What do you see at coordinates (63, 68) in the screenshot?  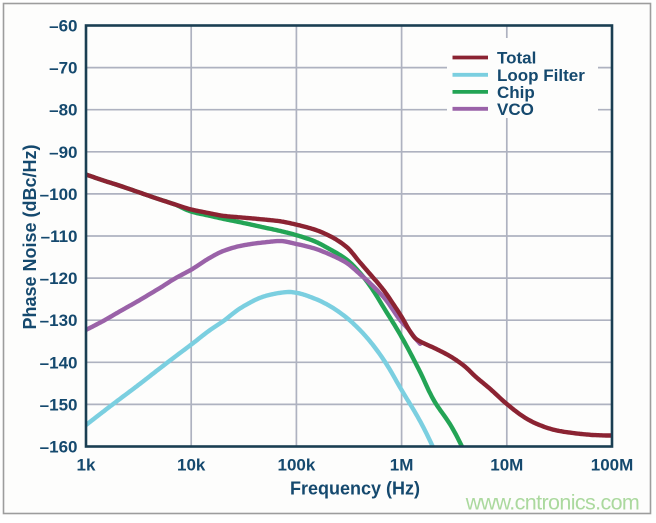 I see `svg-text: –70` at bounding box center [63, 68].